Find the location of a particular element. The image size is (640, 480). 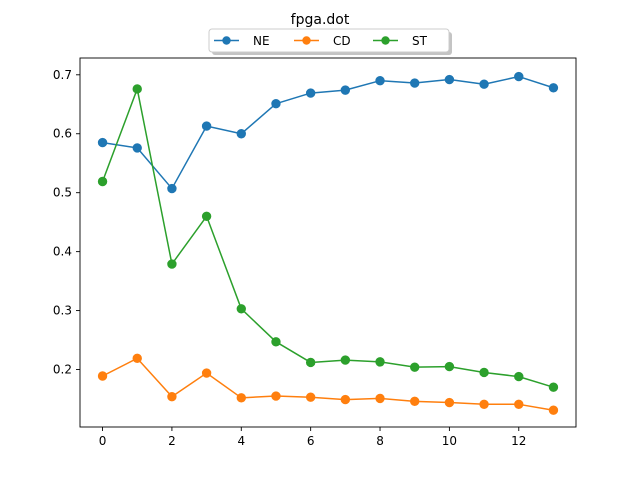

legend-marker-st is located at coordinates (385, 40).